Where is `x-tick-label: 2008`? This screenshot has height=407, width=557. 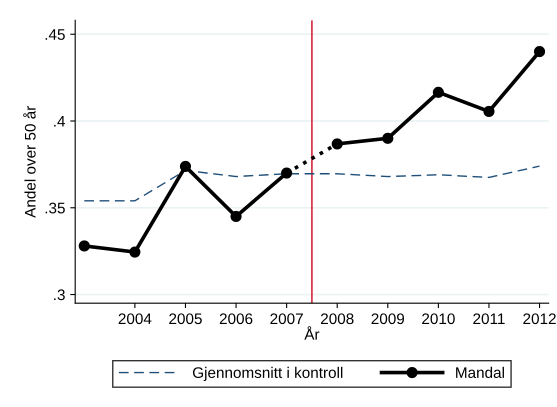 x-tick-label: 2008 is located at coordinates (337, 318).